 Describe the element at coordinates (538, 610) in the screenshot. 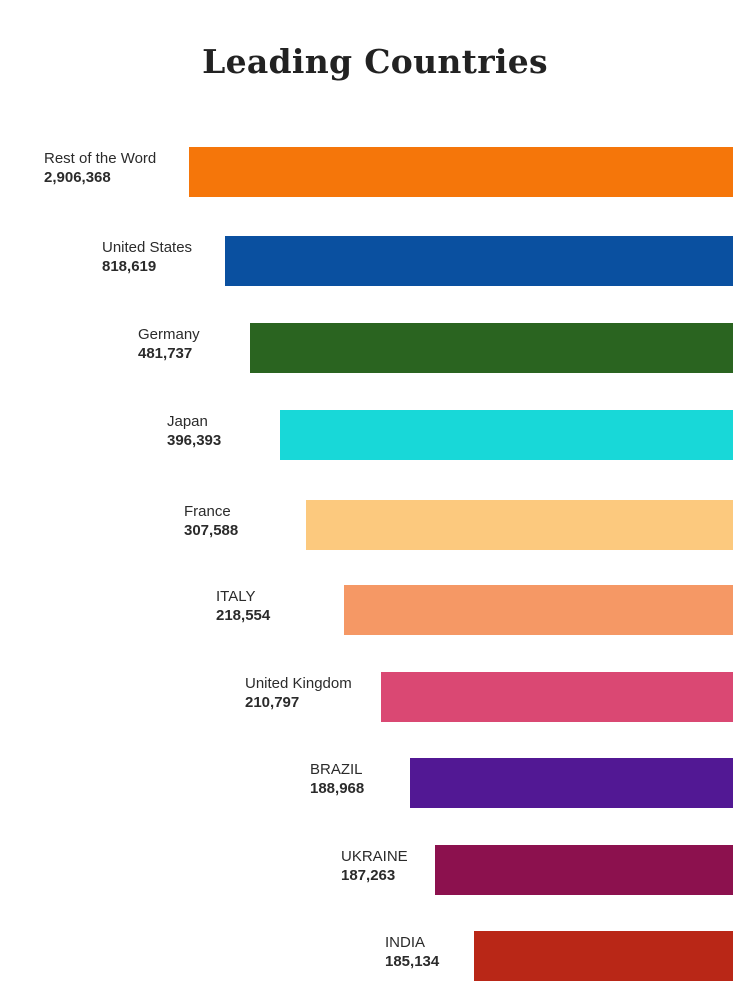

I see `bar-italy` at that location.